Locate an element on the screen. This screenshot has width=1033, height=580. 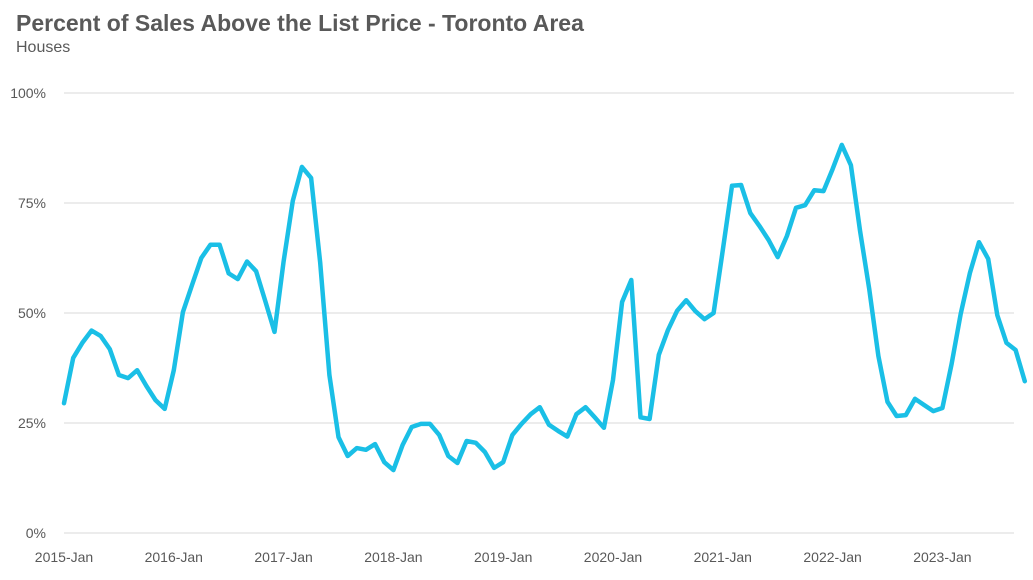
x-tick-label: 2015-Jan is located at coordinates (64, 557).